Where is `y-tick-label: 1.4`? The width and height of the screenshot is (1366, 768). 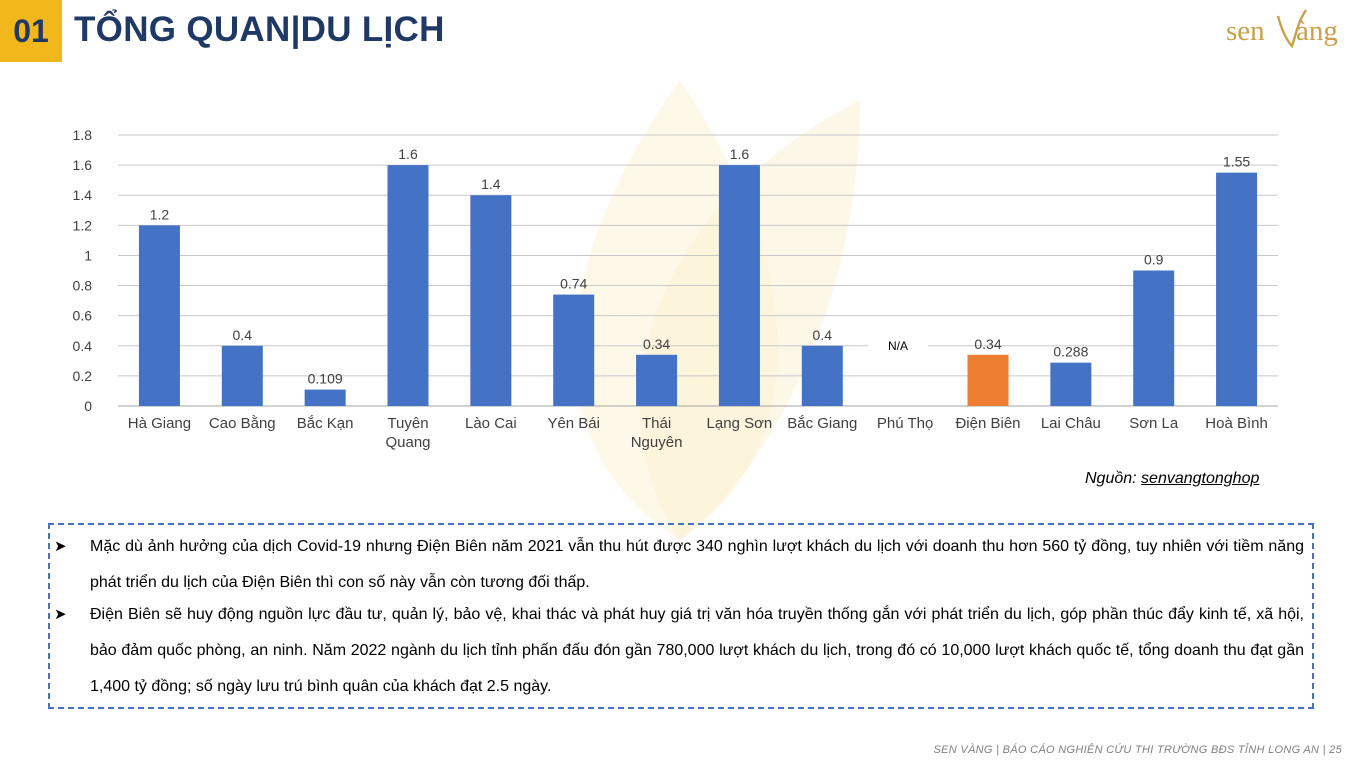
y-tick-label: 1.4 is located at coordinates (83, 195).